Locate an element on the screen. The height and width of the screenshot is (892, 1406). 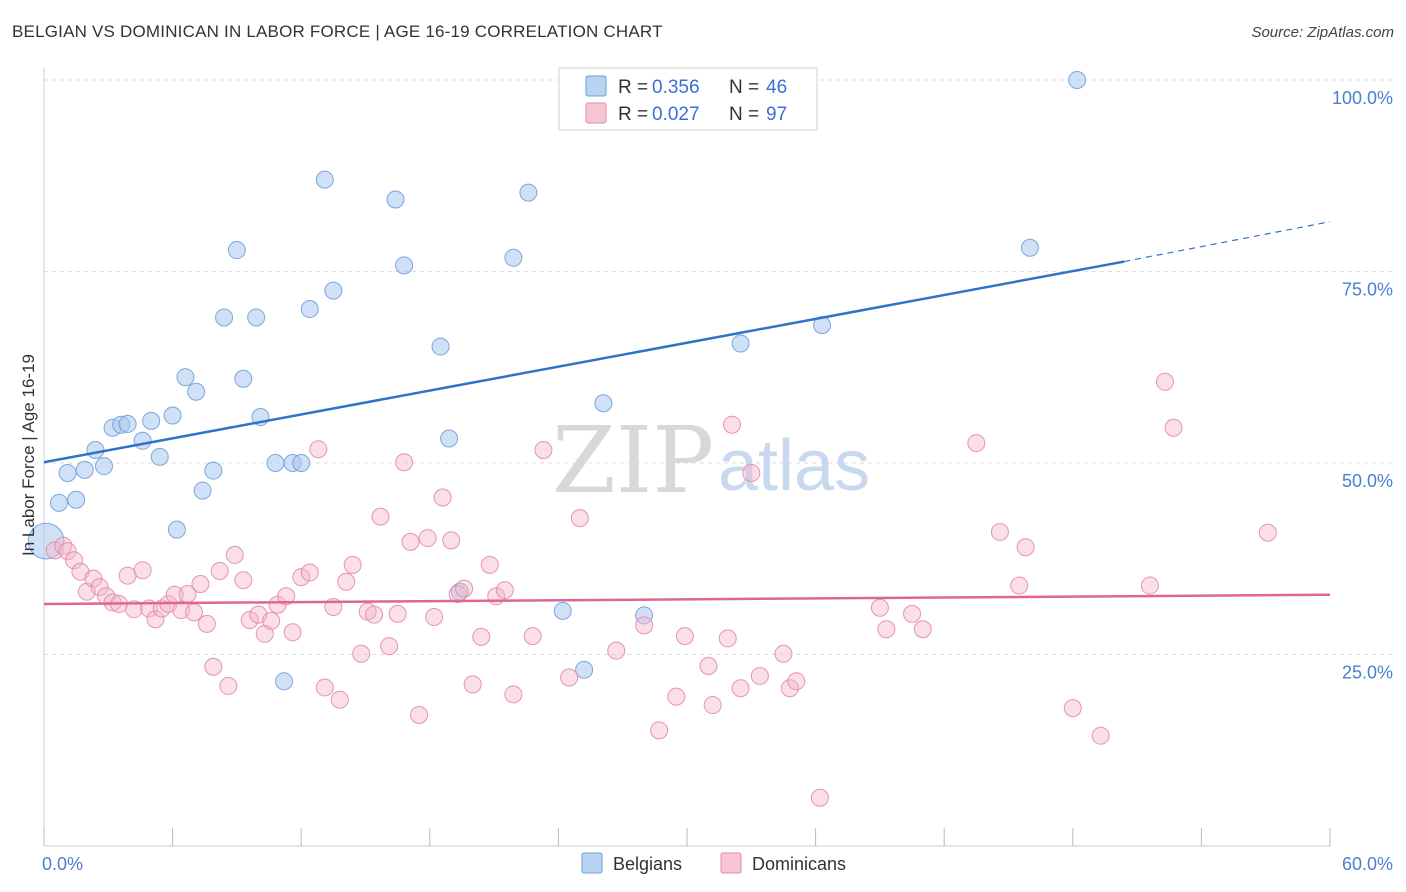
y-tick-label: 100.0% is located at coordinates (1362, 98).